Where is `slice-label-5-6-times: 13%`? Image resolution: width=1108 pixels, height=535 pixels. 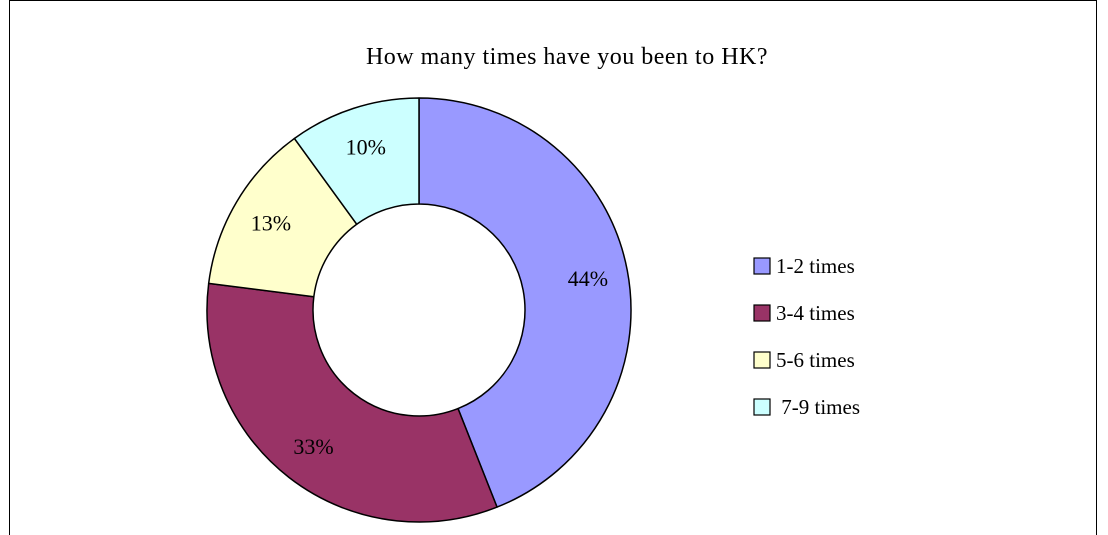 slice-label-5-6-times: 13% is located at coordinates (271, 222).